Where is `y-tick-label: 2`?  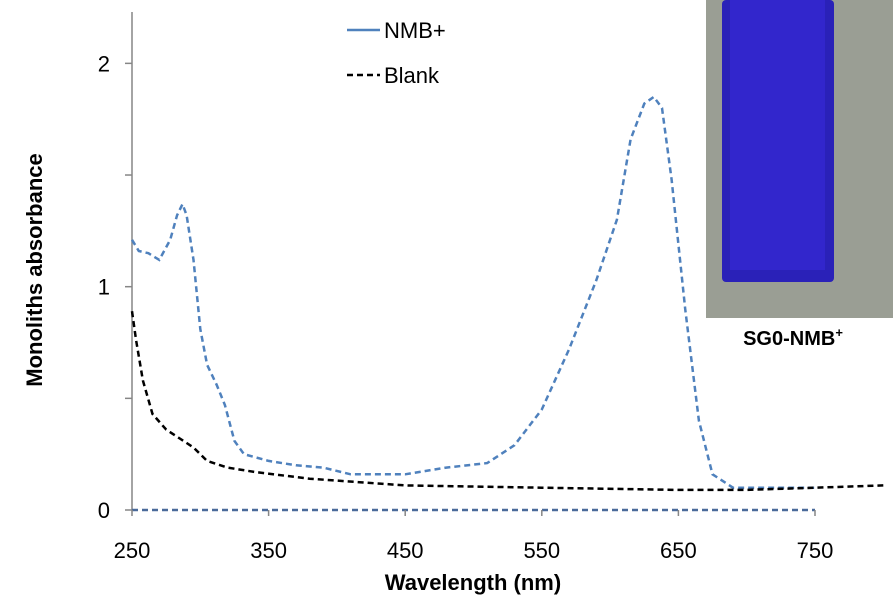 y-tick-label: 2 is located at coordinates (104, 63).